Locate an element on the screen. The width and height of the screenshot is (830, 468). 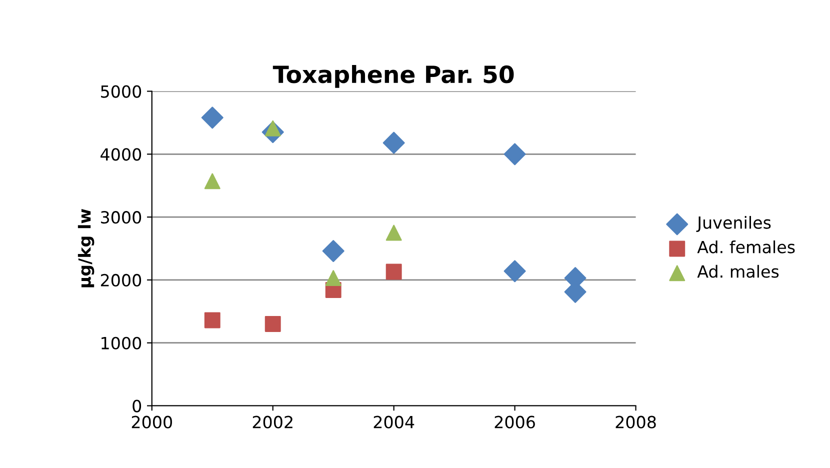
x-tick-label: 2006 is located at coordinates (514, 422).